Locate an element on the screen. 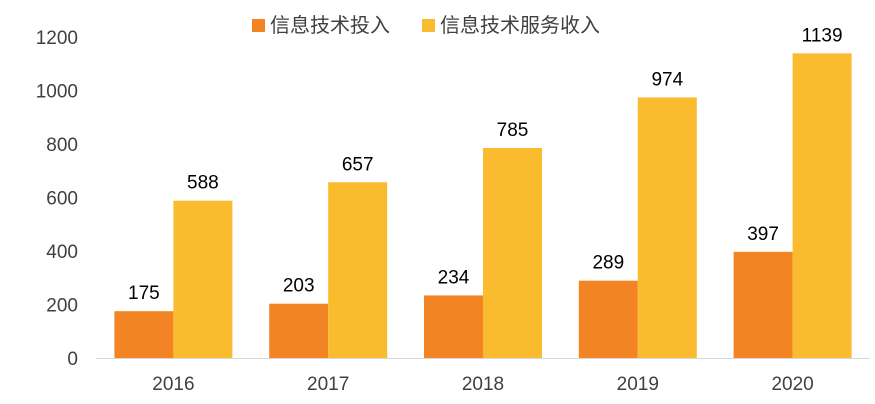 The image size is (875, 404). legend-label: 信息技术投入 is located at coordinates (330, 25).